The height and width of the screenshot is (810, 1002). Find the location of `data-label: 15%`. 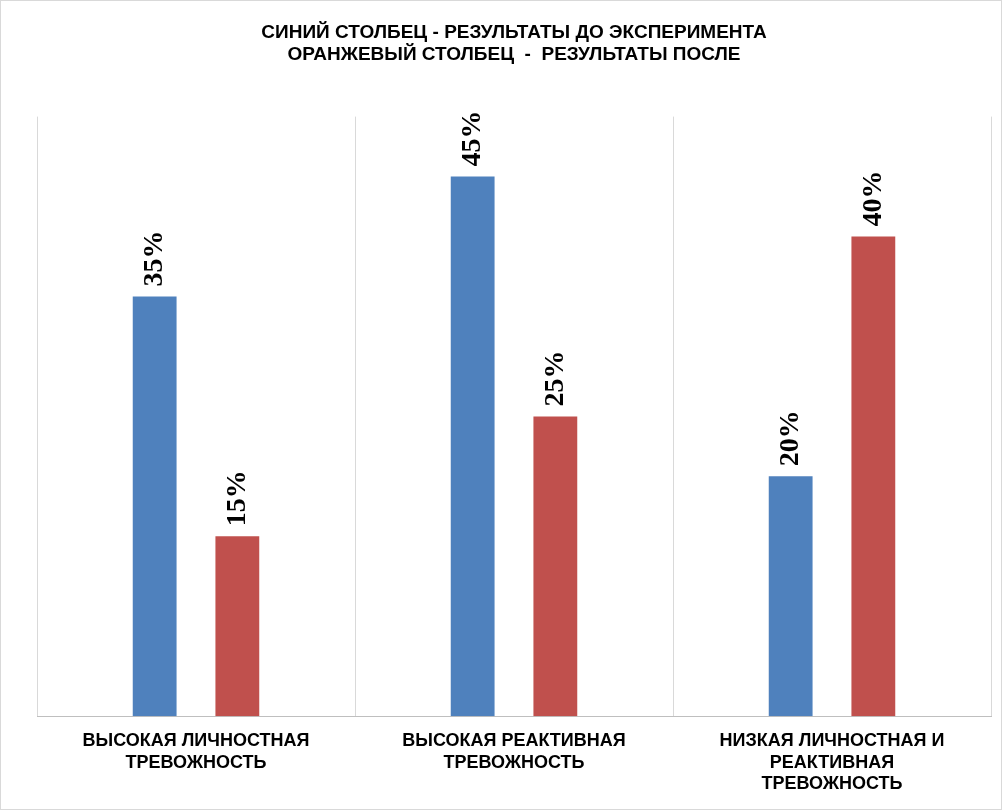

data-label: 15% is located at coordinates (235, 498).